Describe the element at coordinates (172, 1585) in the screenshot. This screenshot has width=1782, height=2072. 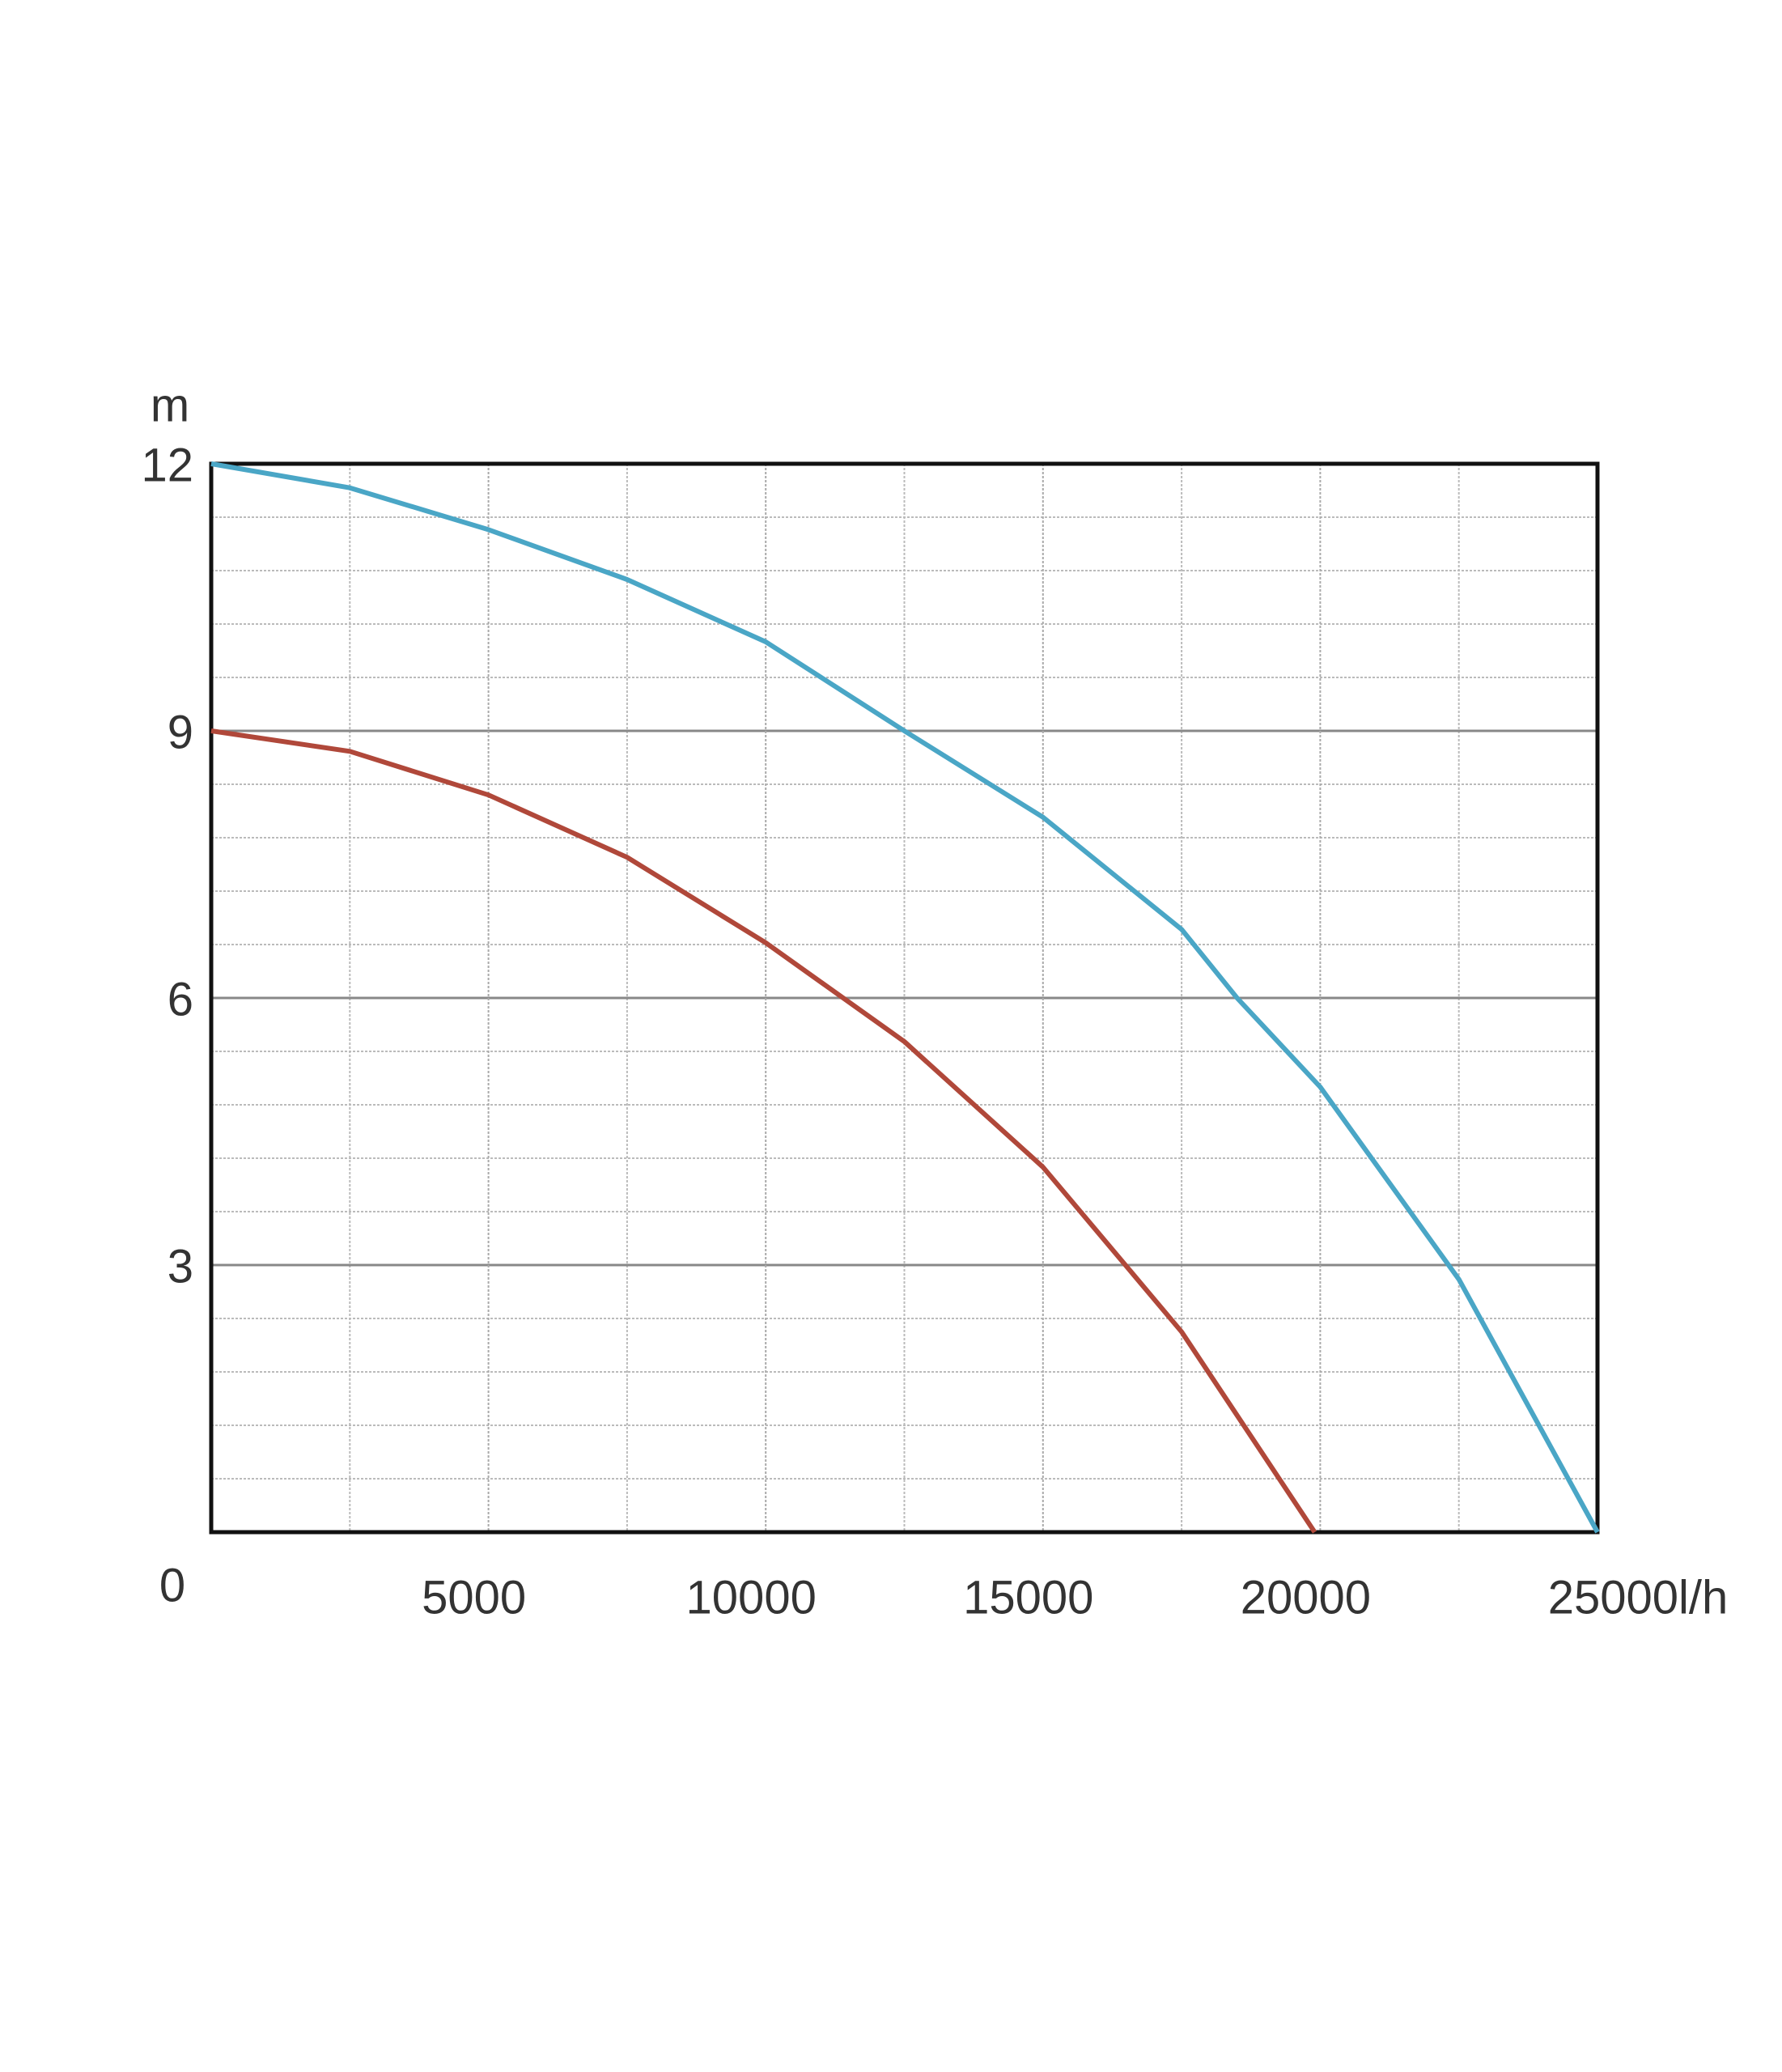
I see `x-tick-label: 0` at that location.